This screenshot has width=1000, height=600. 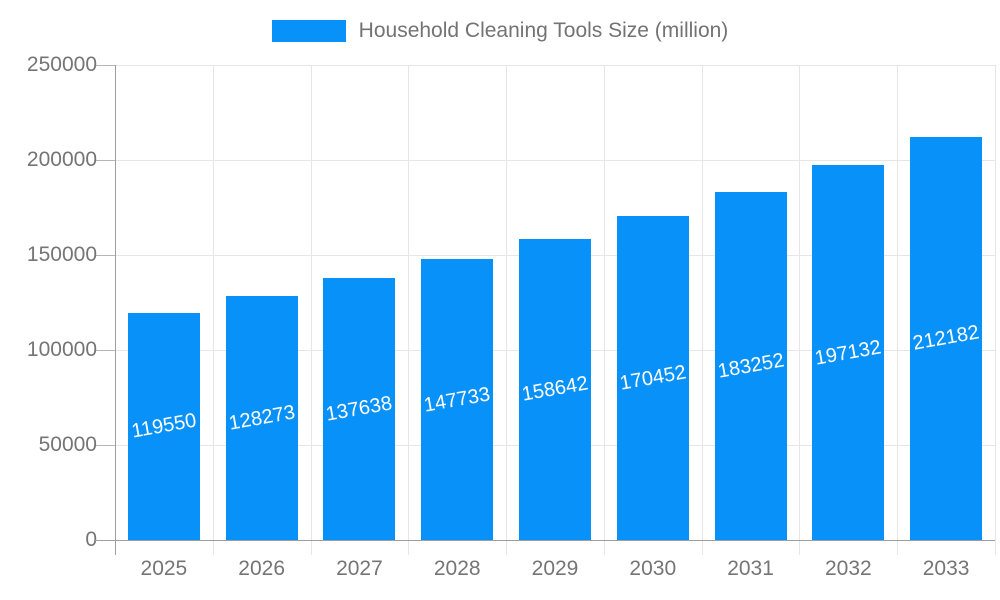 I want to click on legend: Household Cleaning Tools Size (million), so click(x=500, y=31).